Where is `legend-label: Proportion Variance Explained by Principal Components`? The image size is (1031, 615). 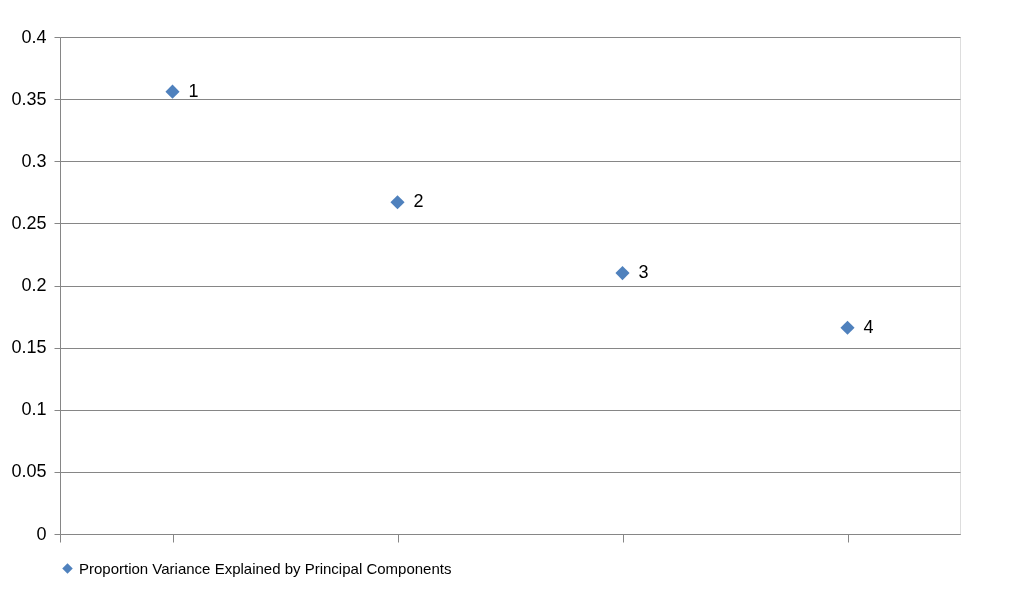 legend-label: Proportion Variance Explained by Principal Components is located at coordinates (265, 568).